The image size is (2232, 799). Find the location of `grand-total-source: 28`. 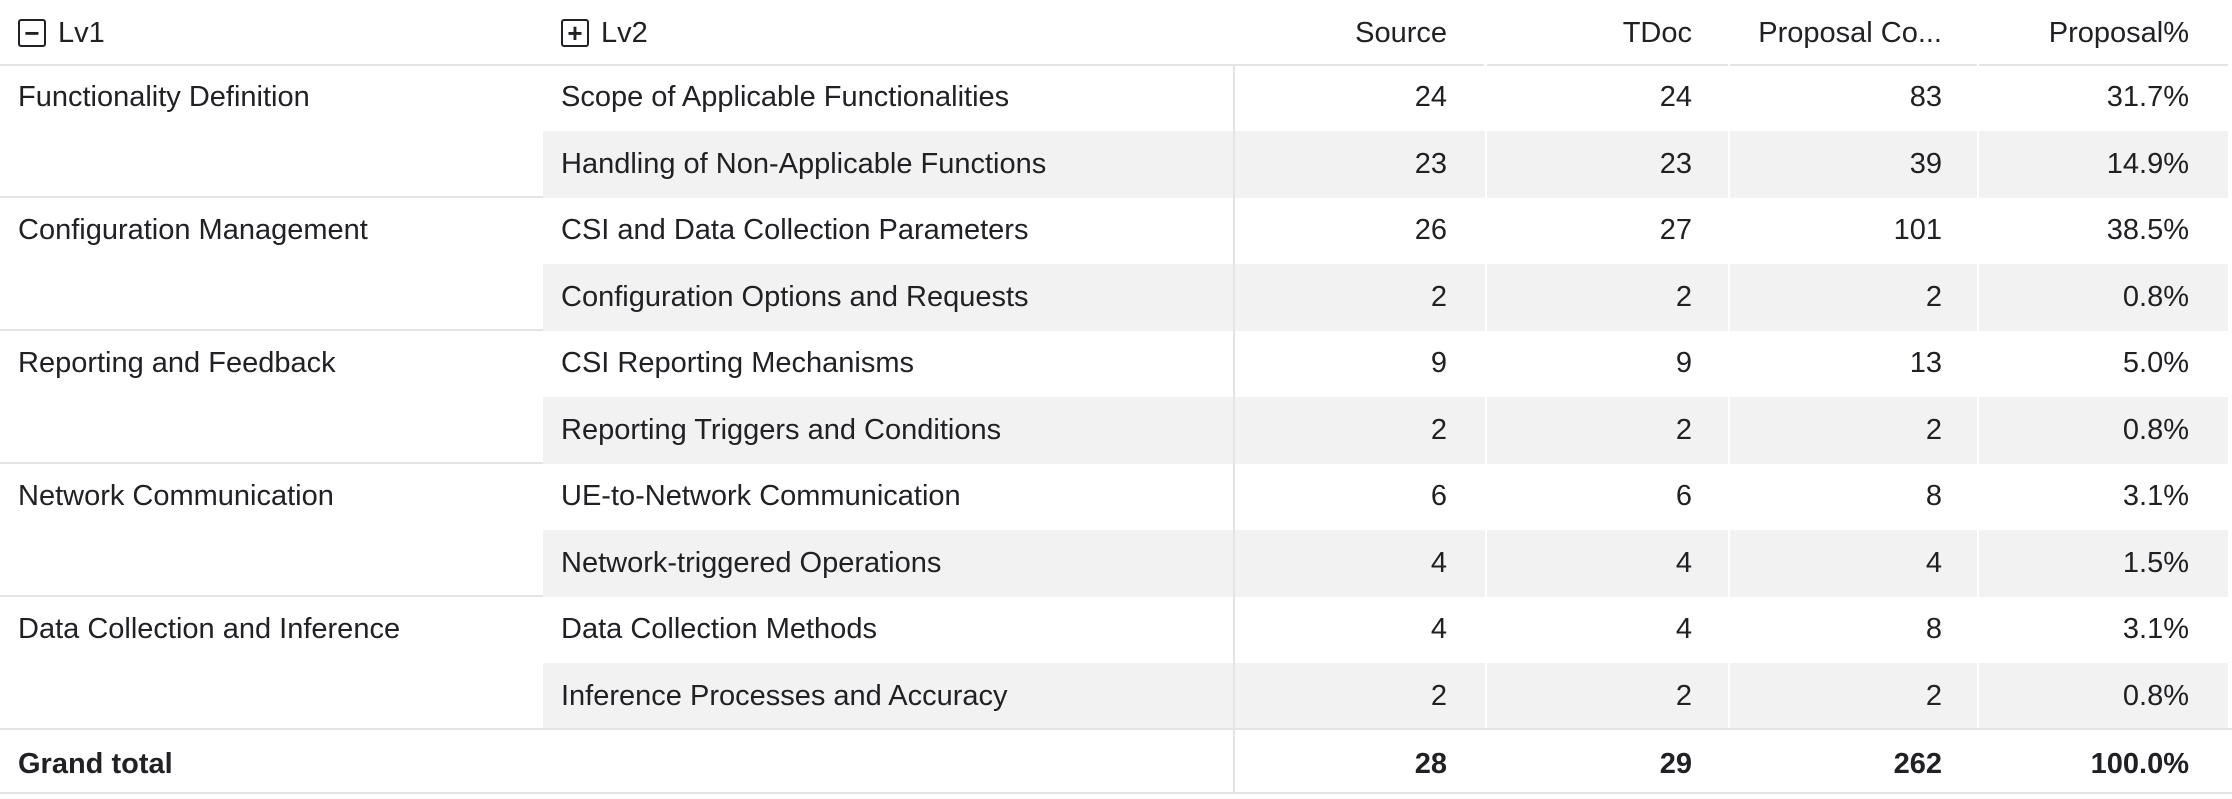

grand-total-source: 28 is located at coordinates (1430, 763).